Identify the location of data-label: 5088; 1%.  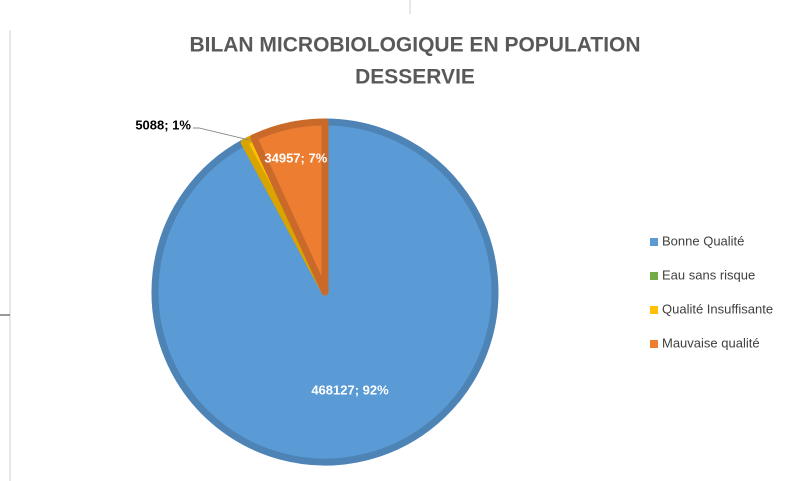
(163, 124).